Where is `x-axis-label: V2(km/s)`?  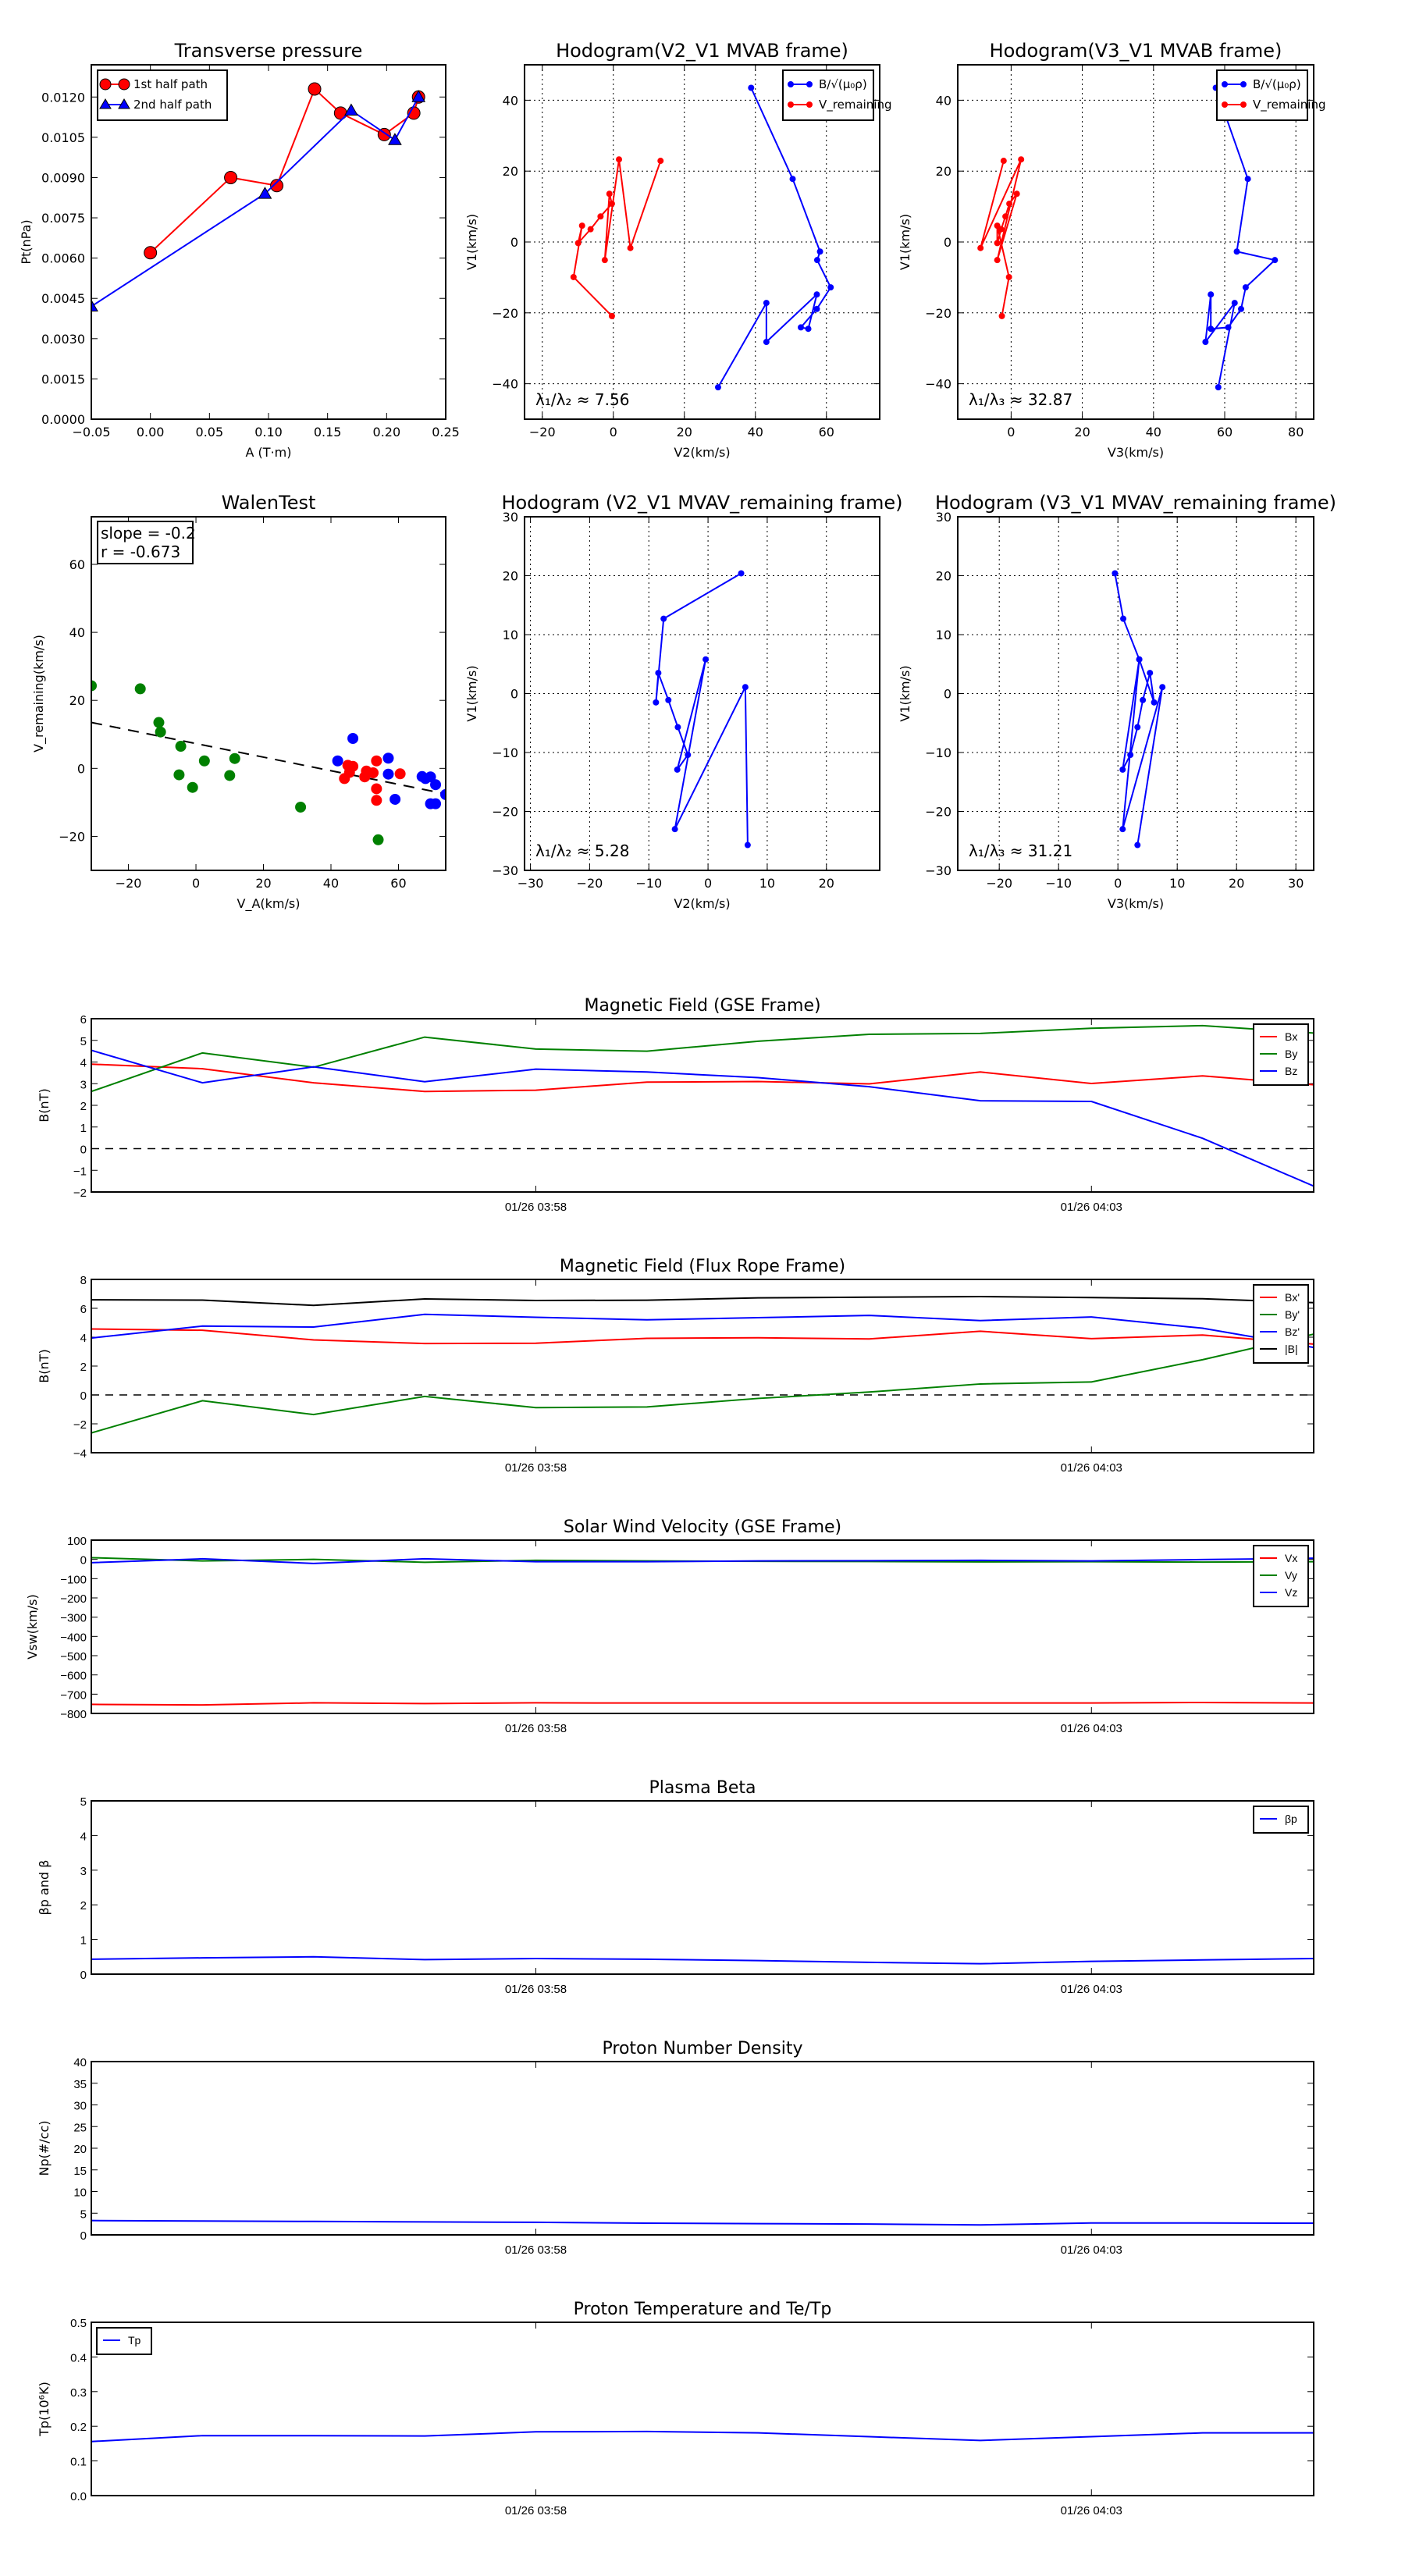 x-axis-label: V2(km/s) is located at coordinates (702, 903).